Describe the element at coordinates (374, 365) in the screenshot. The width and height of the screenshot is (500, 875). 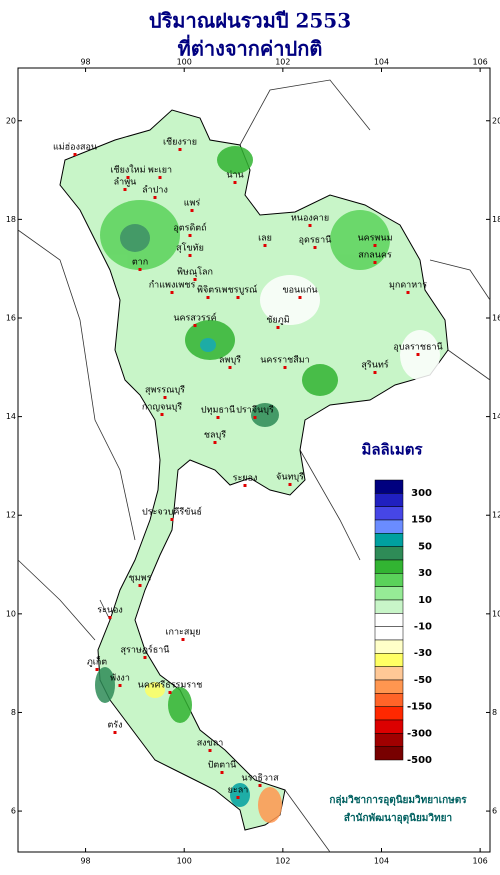
I see `place-label: สุรินทร์` at that location.